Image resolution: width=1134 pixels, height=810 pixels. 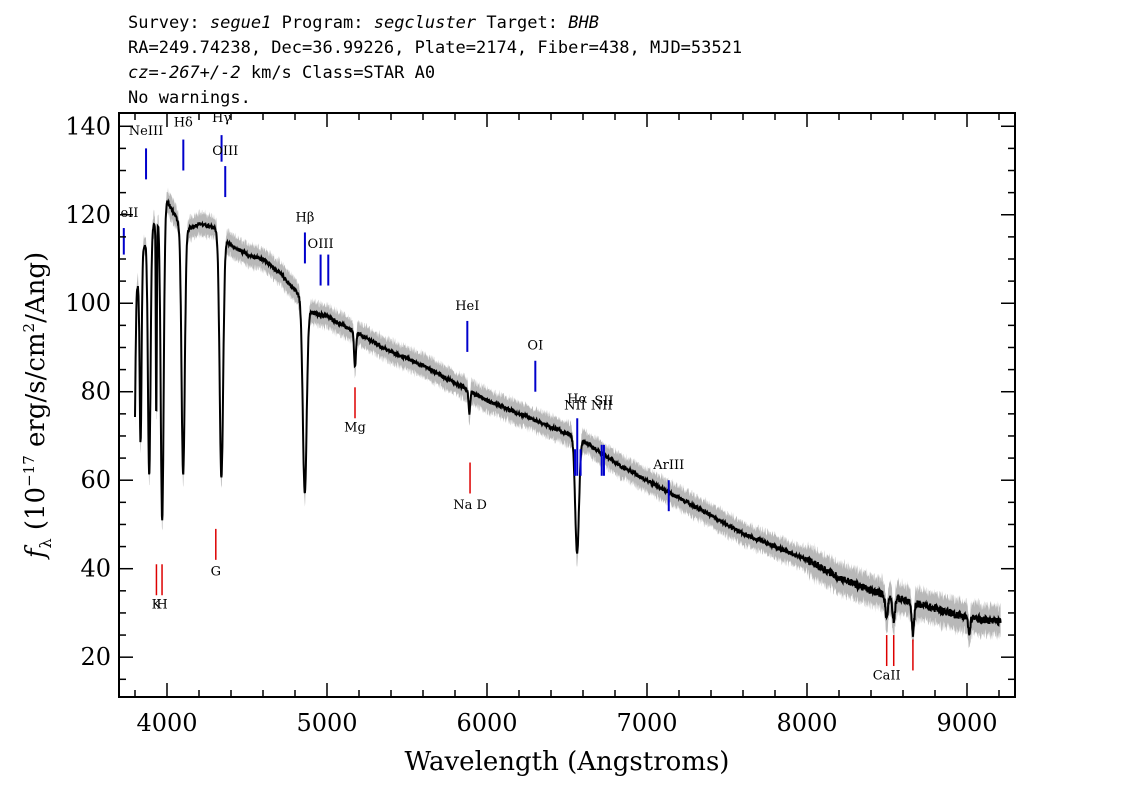 I want to click on line-label: Hα, so click(x=577, y=399).